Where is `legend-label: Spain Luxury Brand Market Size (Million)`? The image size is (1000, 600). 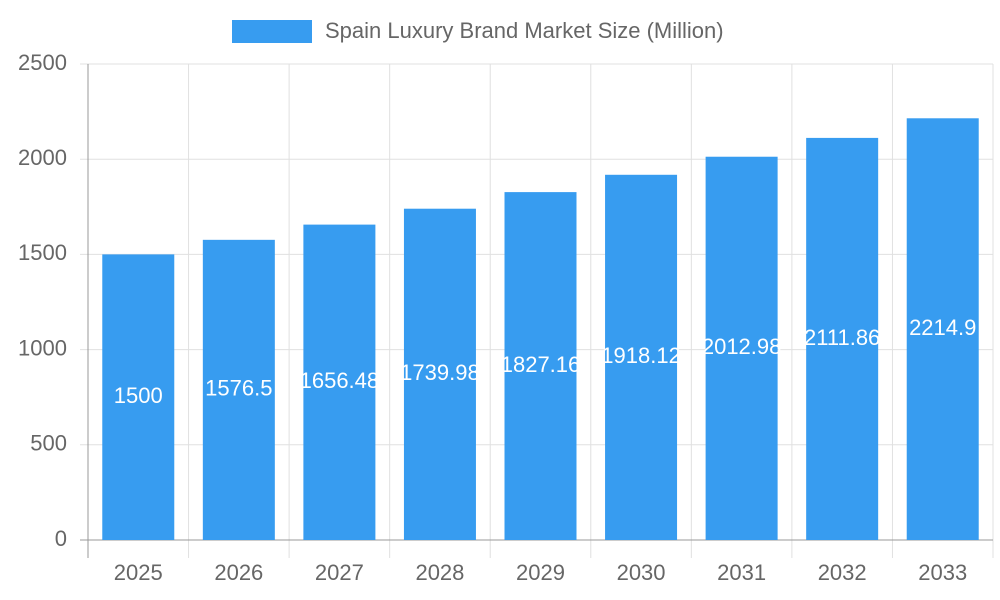
legend-label: Spain Luxury Brand Market Size (Million) is located at coordinates (524, 30).